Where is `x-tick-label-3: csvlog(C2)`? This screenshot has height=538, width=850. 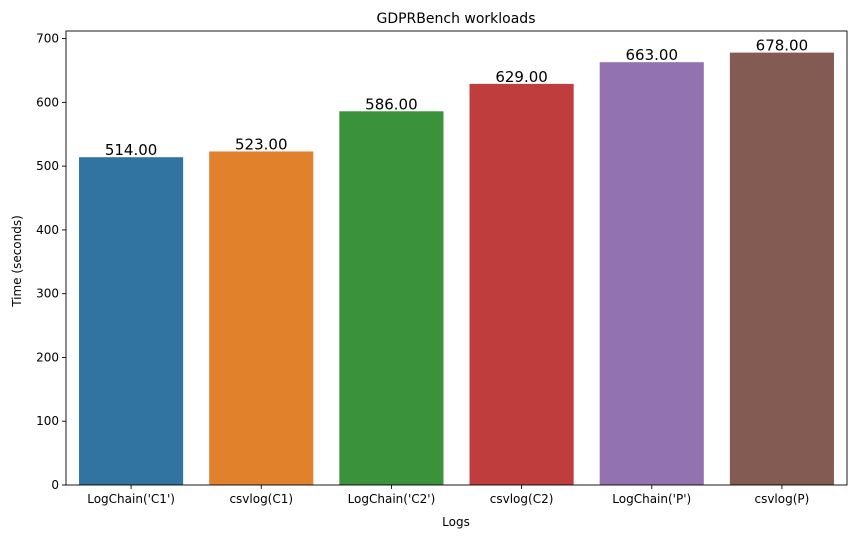 x-tick-label-3: csvlog(C2) is located at coordinates (522, 499).